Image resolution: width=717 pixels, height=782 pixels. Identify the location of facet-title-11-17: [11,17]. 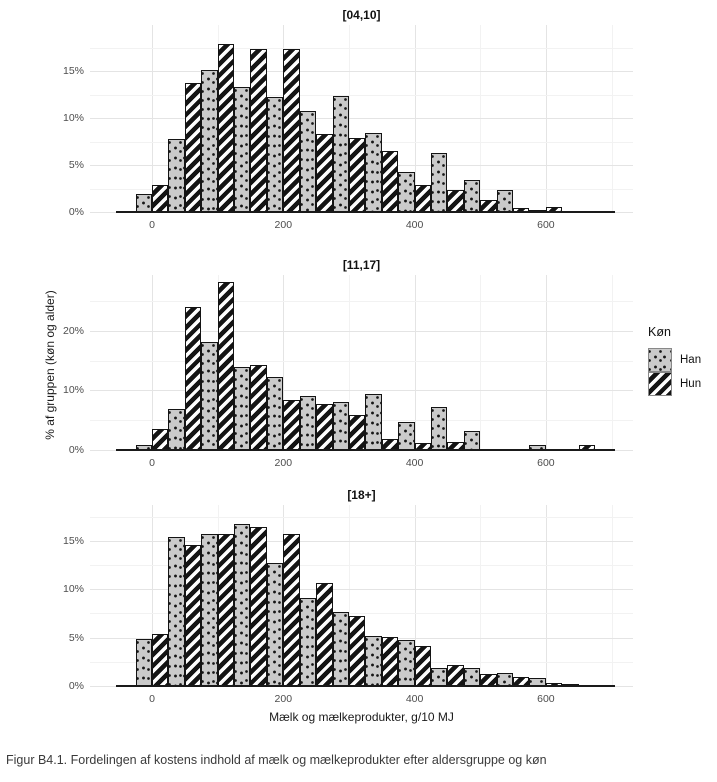
(361, 265).